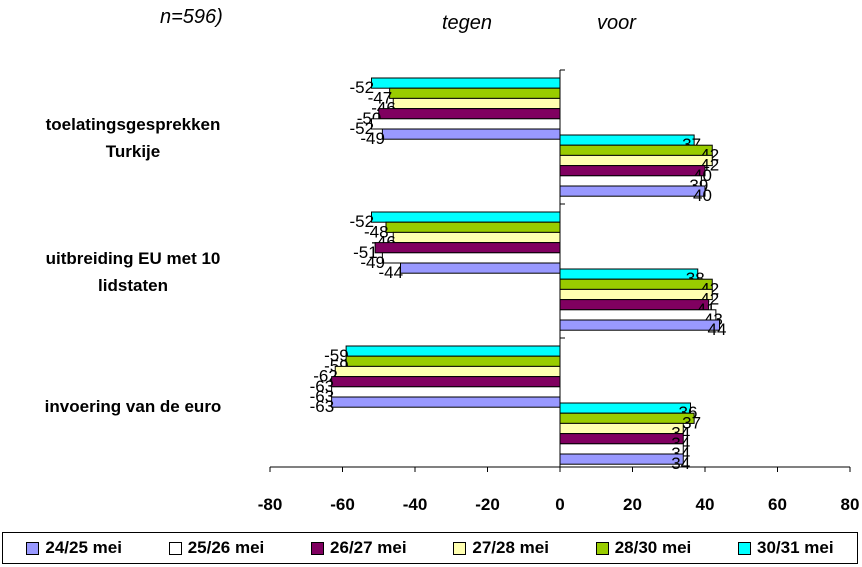  Describe the element at coordinates (559, 504) in the screenshot. I see `x-tick-label: 0` at that location.